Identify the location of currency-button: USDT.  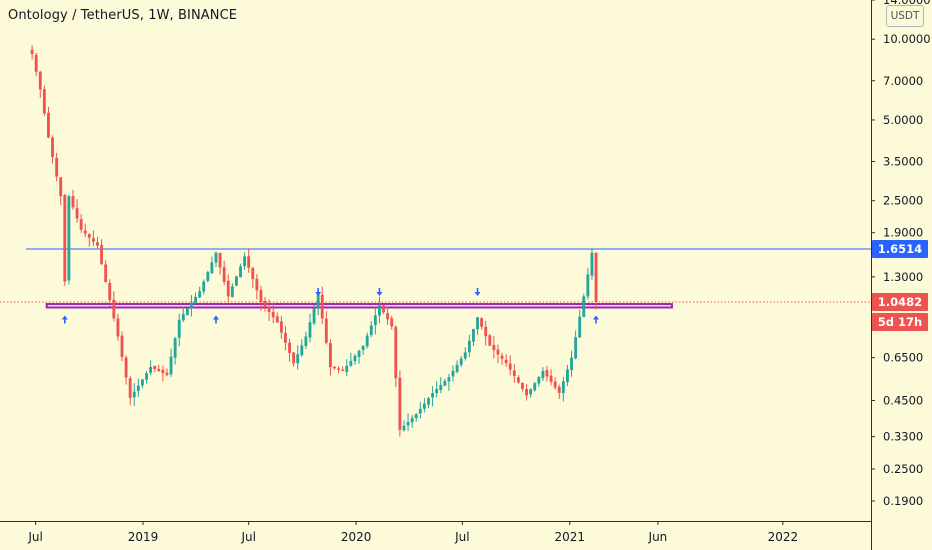
(905, 16).